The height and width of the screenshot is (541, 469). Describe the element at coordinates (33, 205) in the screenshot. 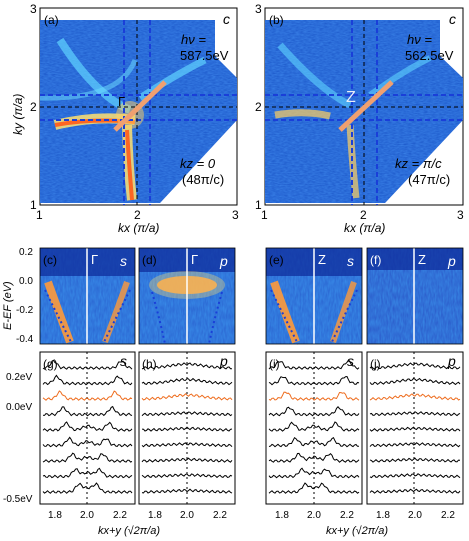

I see `map-a-ytick-1: 1` at that location.